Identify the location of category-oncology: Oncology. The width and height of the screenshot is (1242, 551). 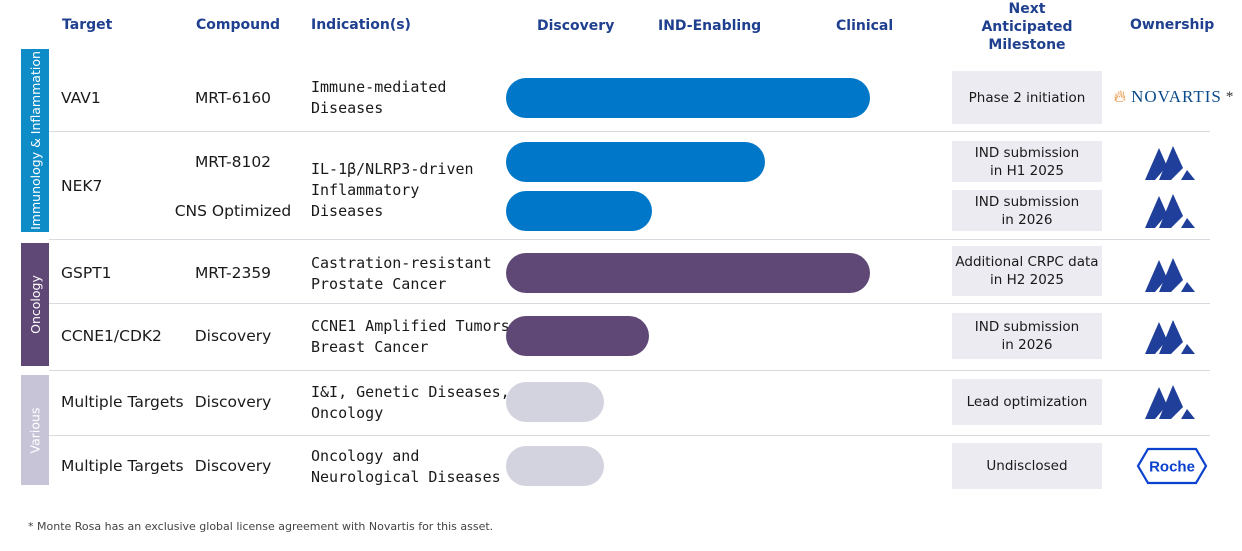
(35, 304).